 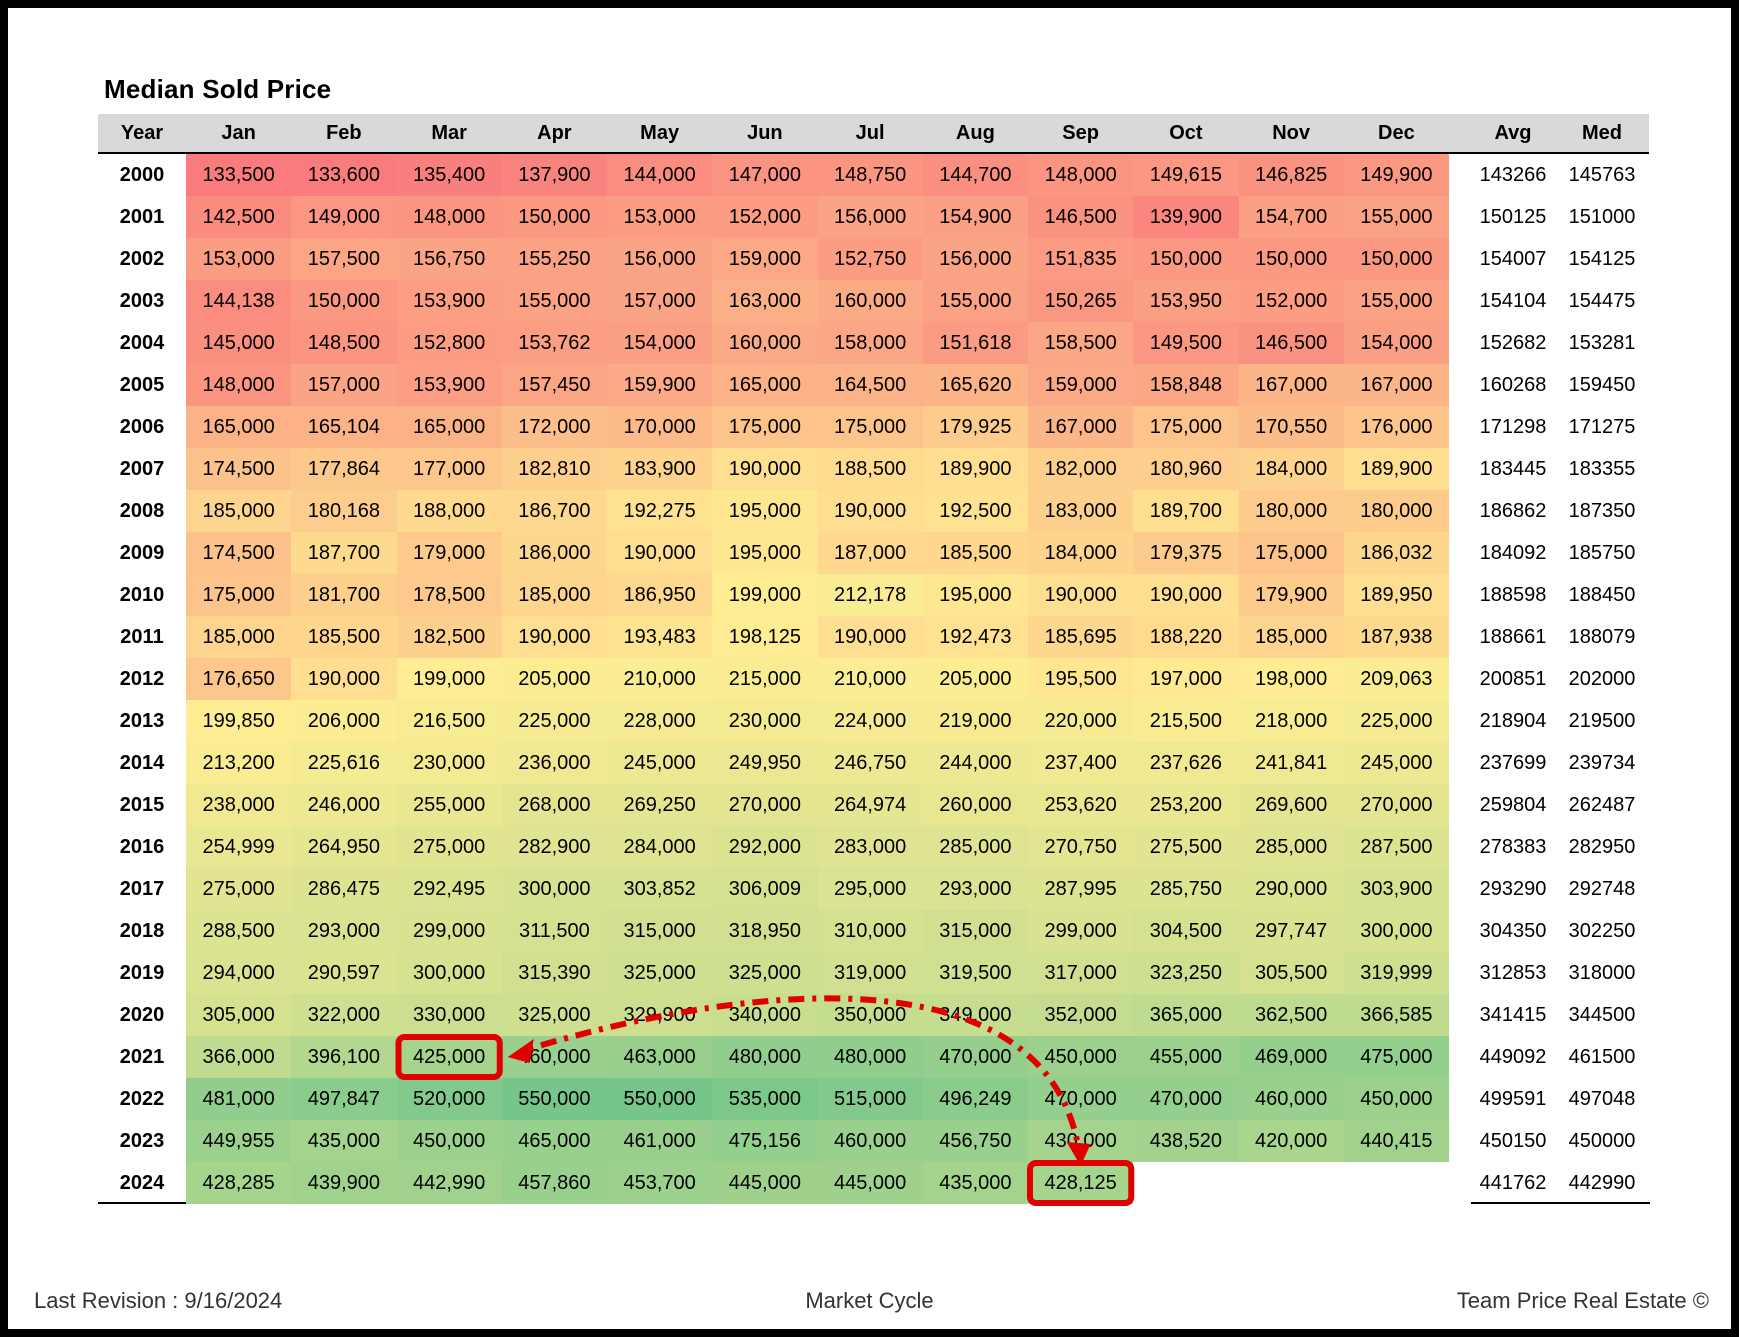 I want to click on price-cell: 469,000, so click(x=1291, y=1057).